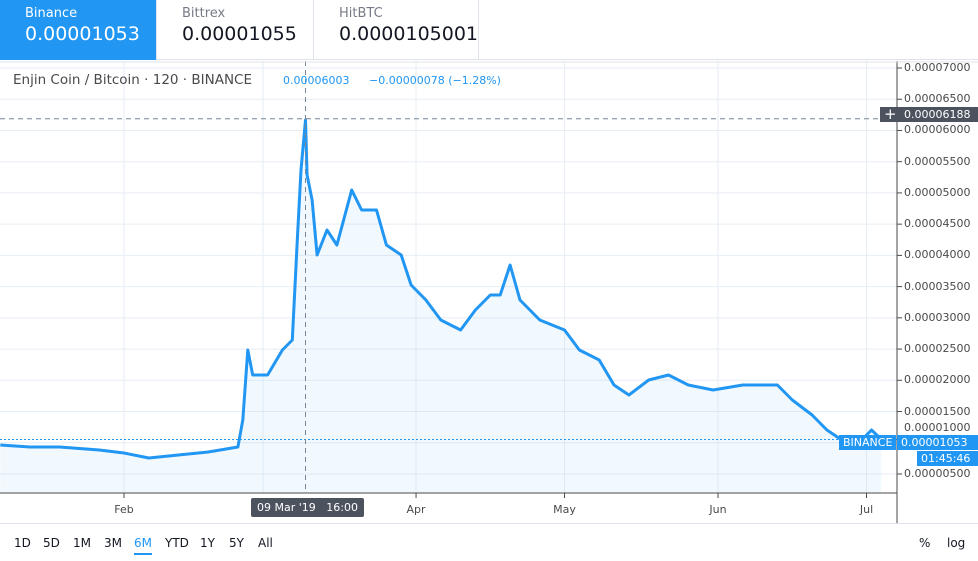 This screenshot has width=978, height=561. What do you see at coordinates (235, 30) in the screenshot?
I see `exchange-tab-bittrex: Bittrex 0.00001055` at bounding box center [235, 30].